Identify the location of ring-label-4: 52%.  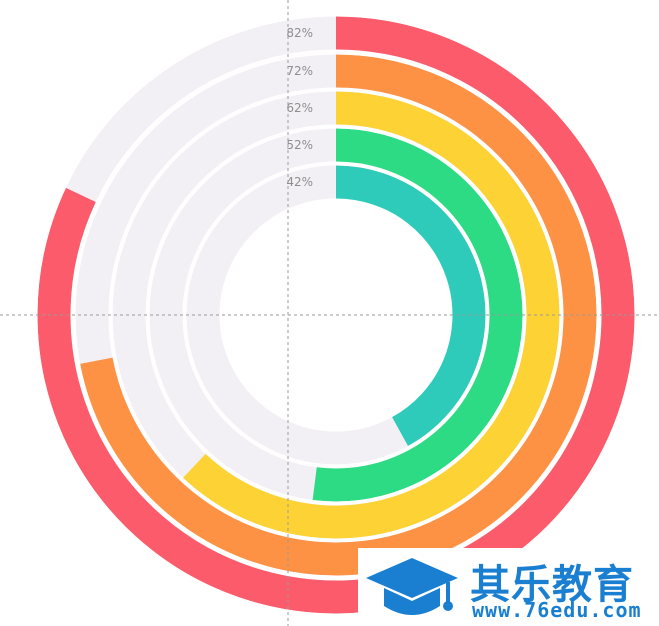
(299, 145).